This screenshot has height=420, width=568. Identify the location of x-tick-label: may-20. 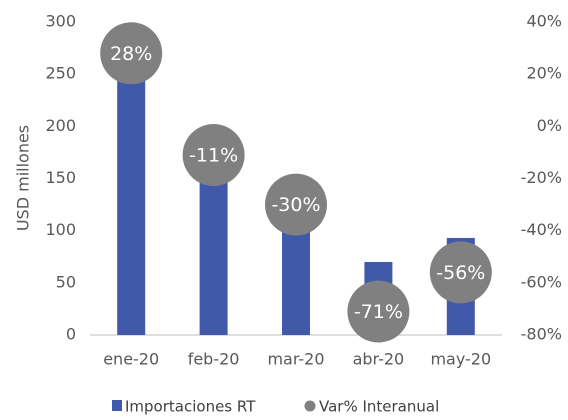
(460, 359).